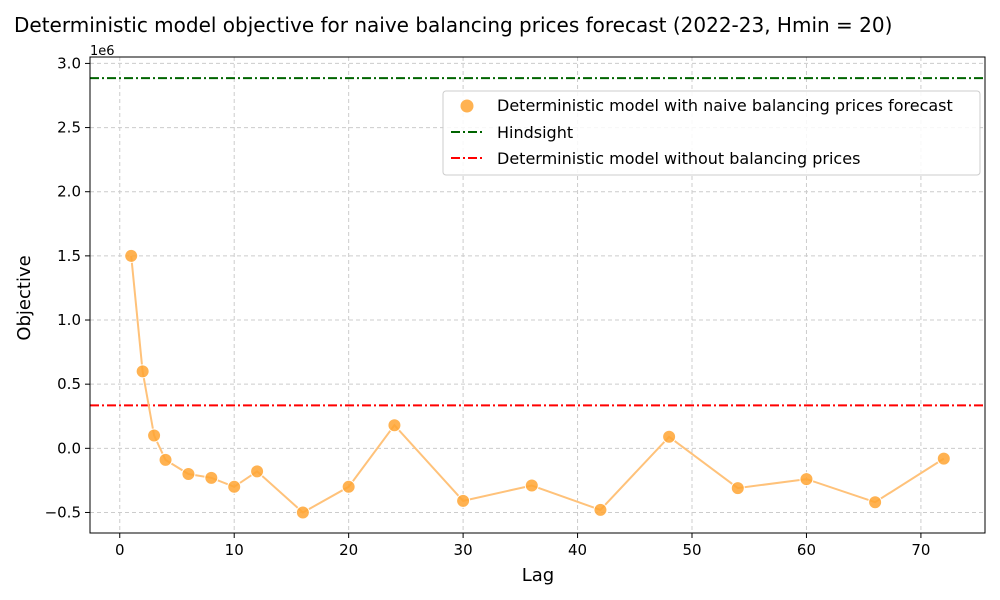  I want to click on x-tick-label: 0, so click(120, 550).